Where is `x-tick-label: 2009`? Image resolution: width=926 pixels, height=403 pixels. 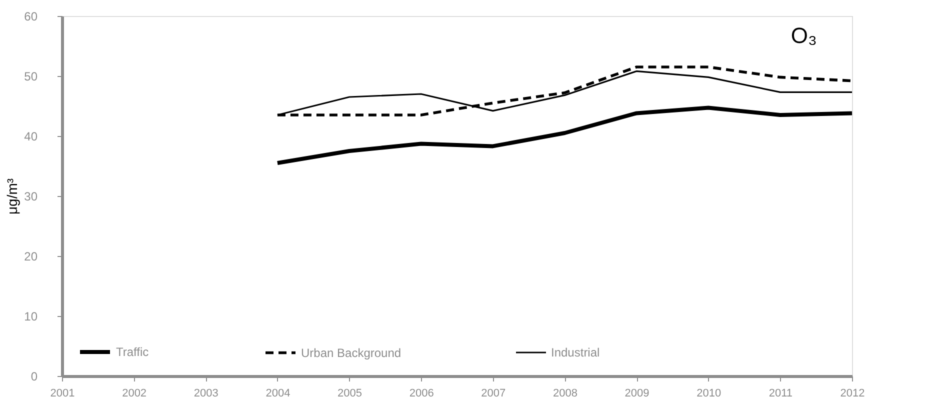
x-tick-label: 2009 is located at coordinates (637, 394).